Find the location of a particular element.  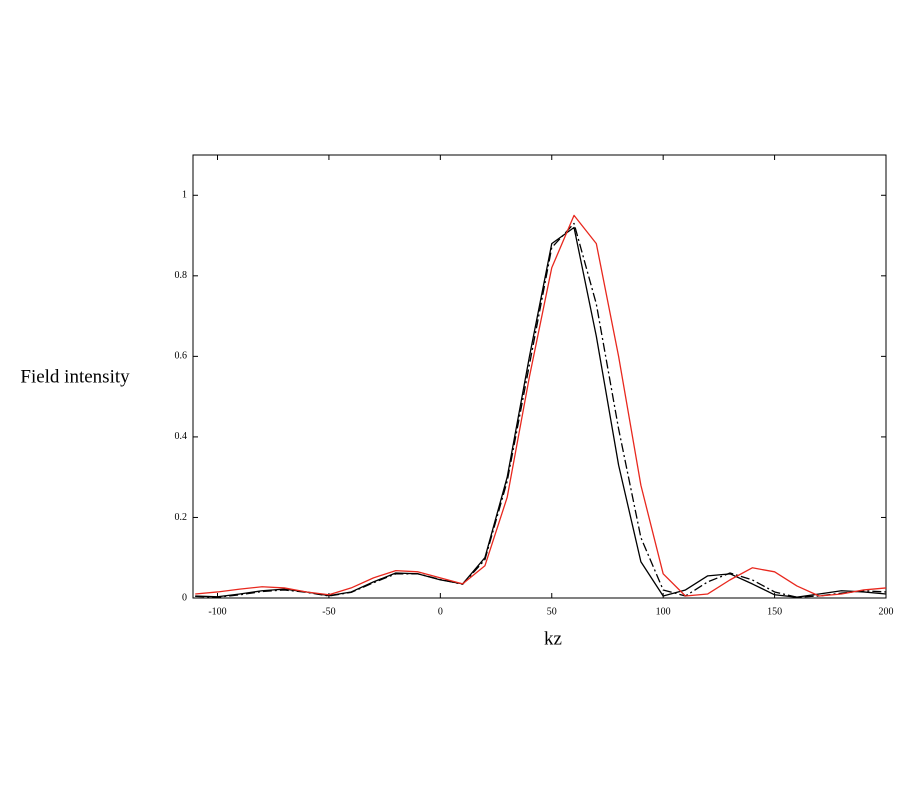

x-tick-label: 150 is located at coordinates (774, 611).